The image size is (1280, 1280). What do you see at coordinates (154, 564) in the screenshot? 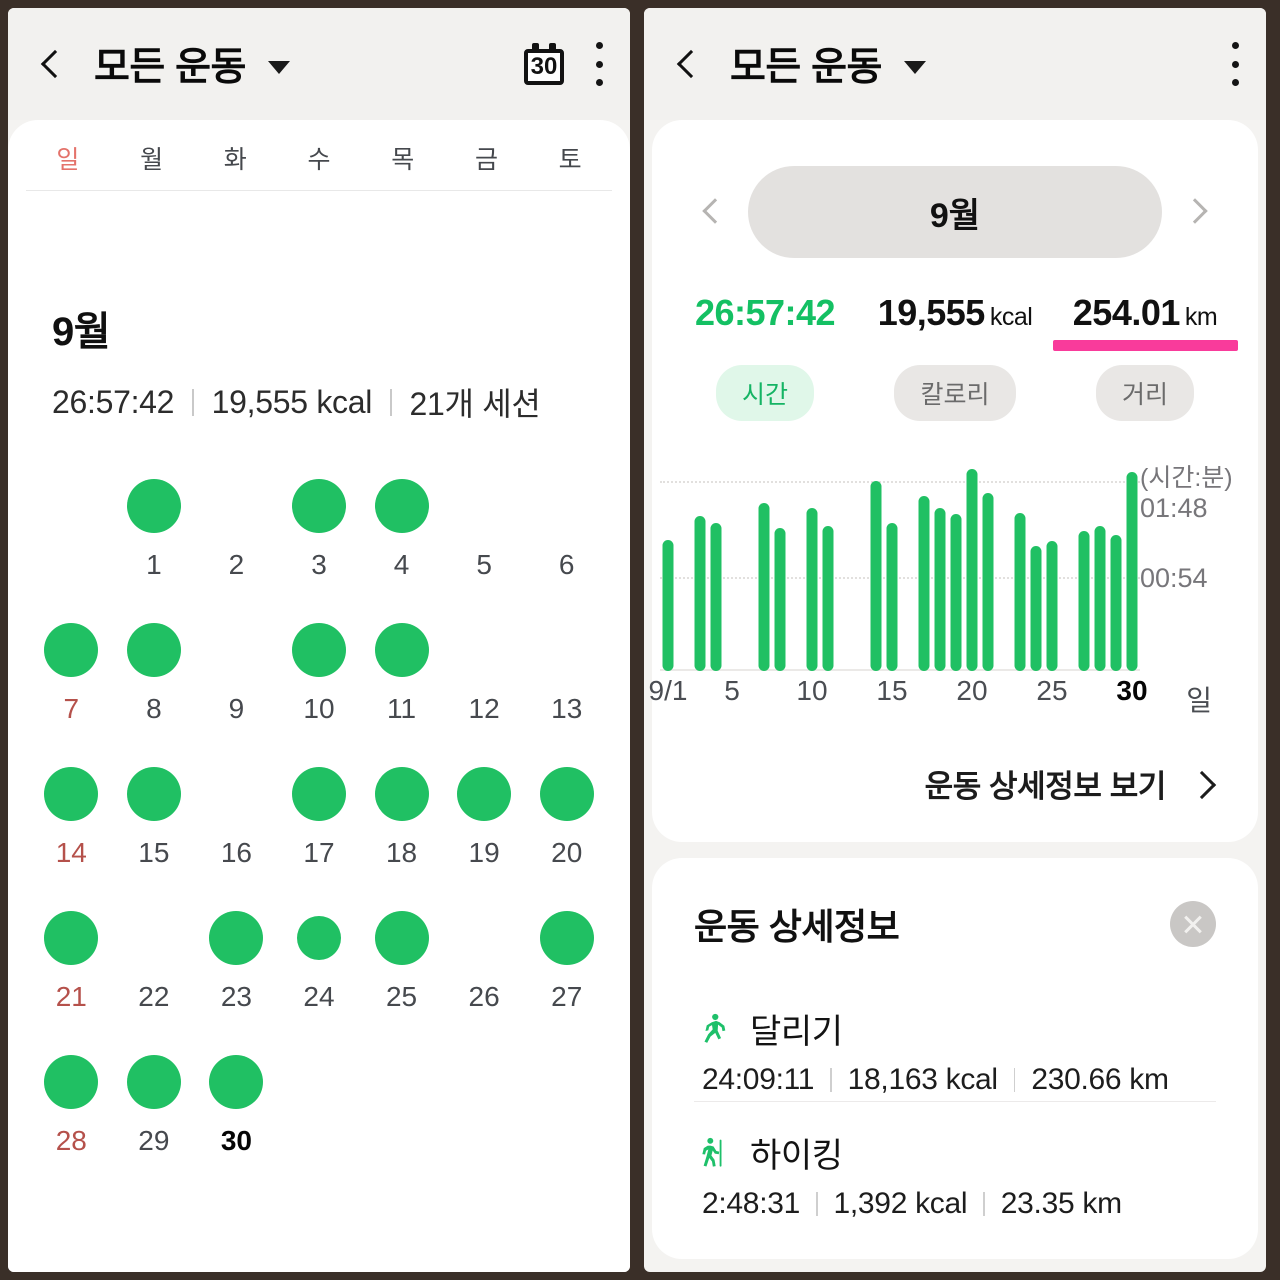
I see `calendar-day-number: 1` at bounding box center [154, 564].